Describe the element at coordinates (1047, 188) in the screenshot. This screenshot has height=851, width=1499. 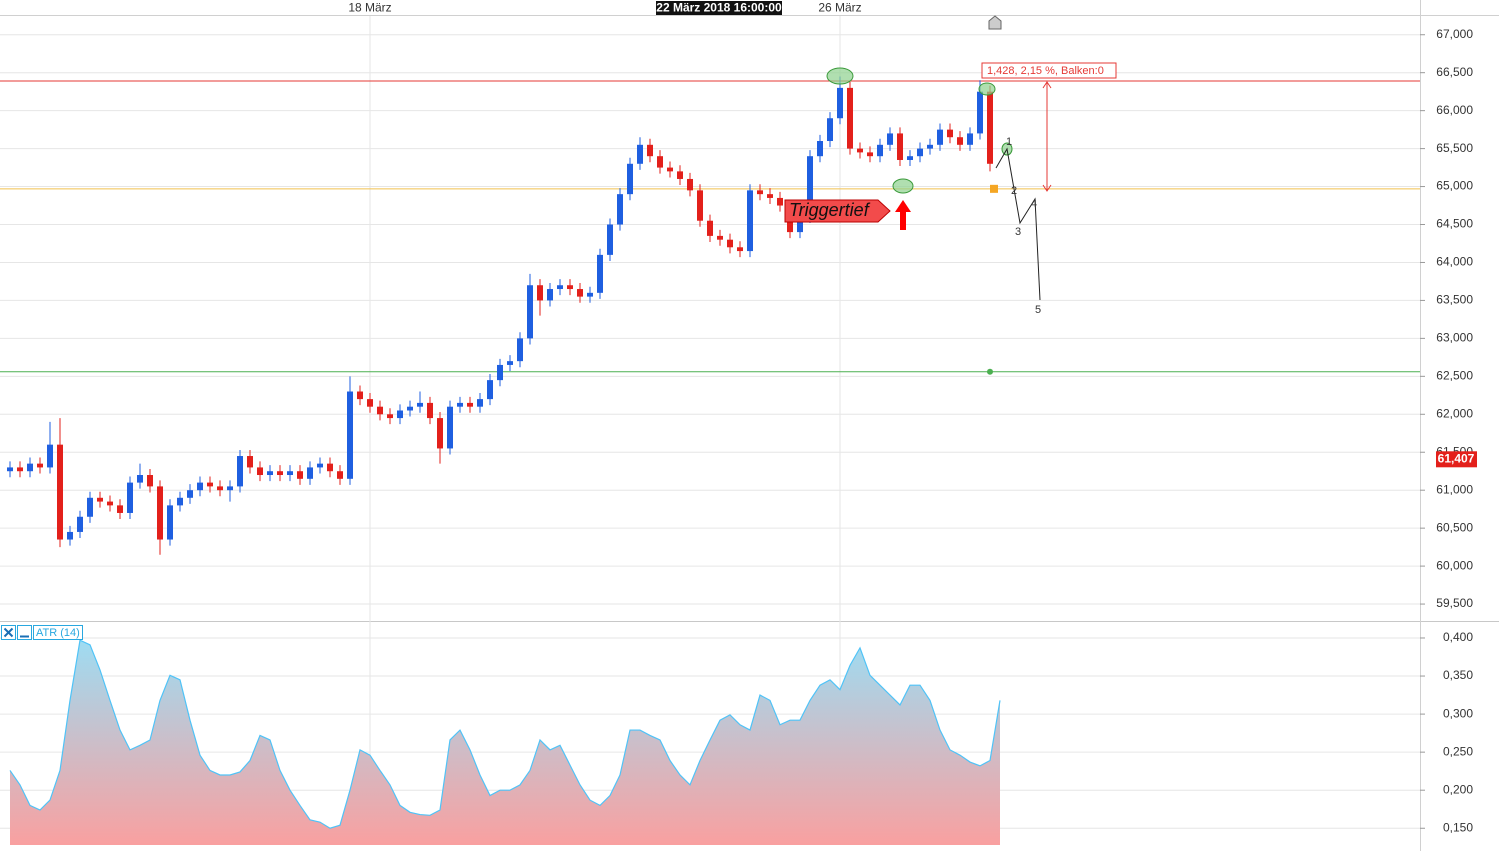
I see `measure-arrowhead` at that location.